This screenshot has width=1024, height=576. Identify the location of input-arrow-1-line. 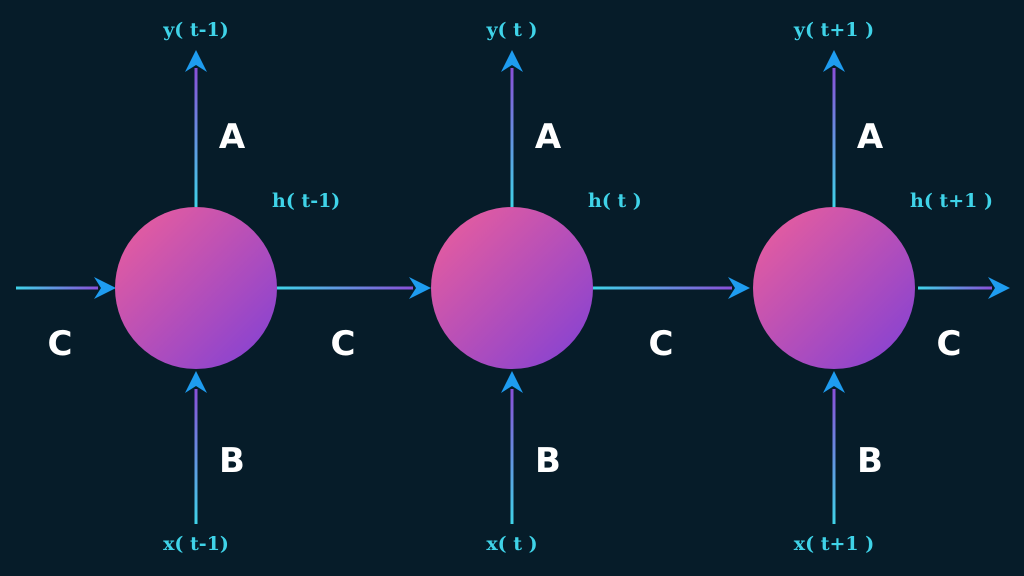
(196, 456).